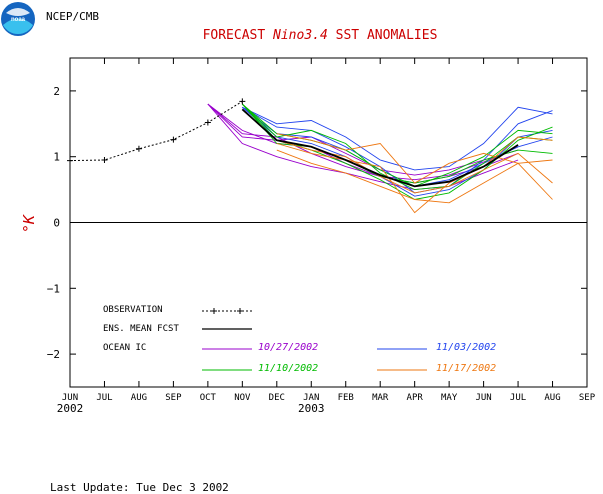 Image resolution: width=603 pixels, height=494 pixels. What do you see at coordinates (70, 408) in the screenshot?
I see `year-label: 2002` at bounding box center [70, 408].